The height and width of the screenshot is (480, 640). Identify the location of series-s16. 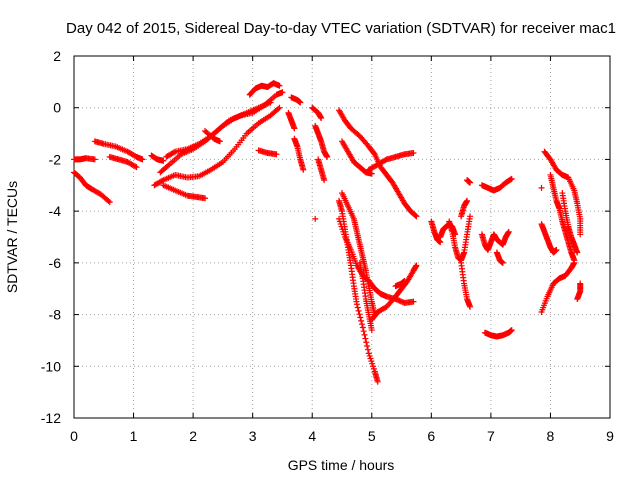
(317, 113).